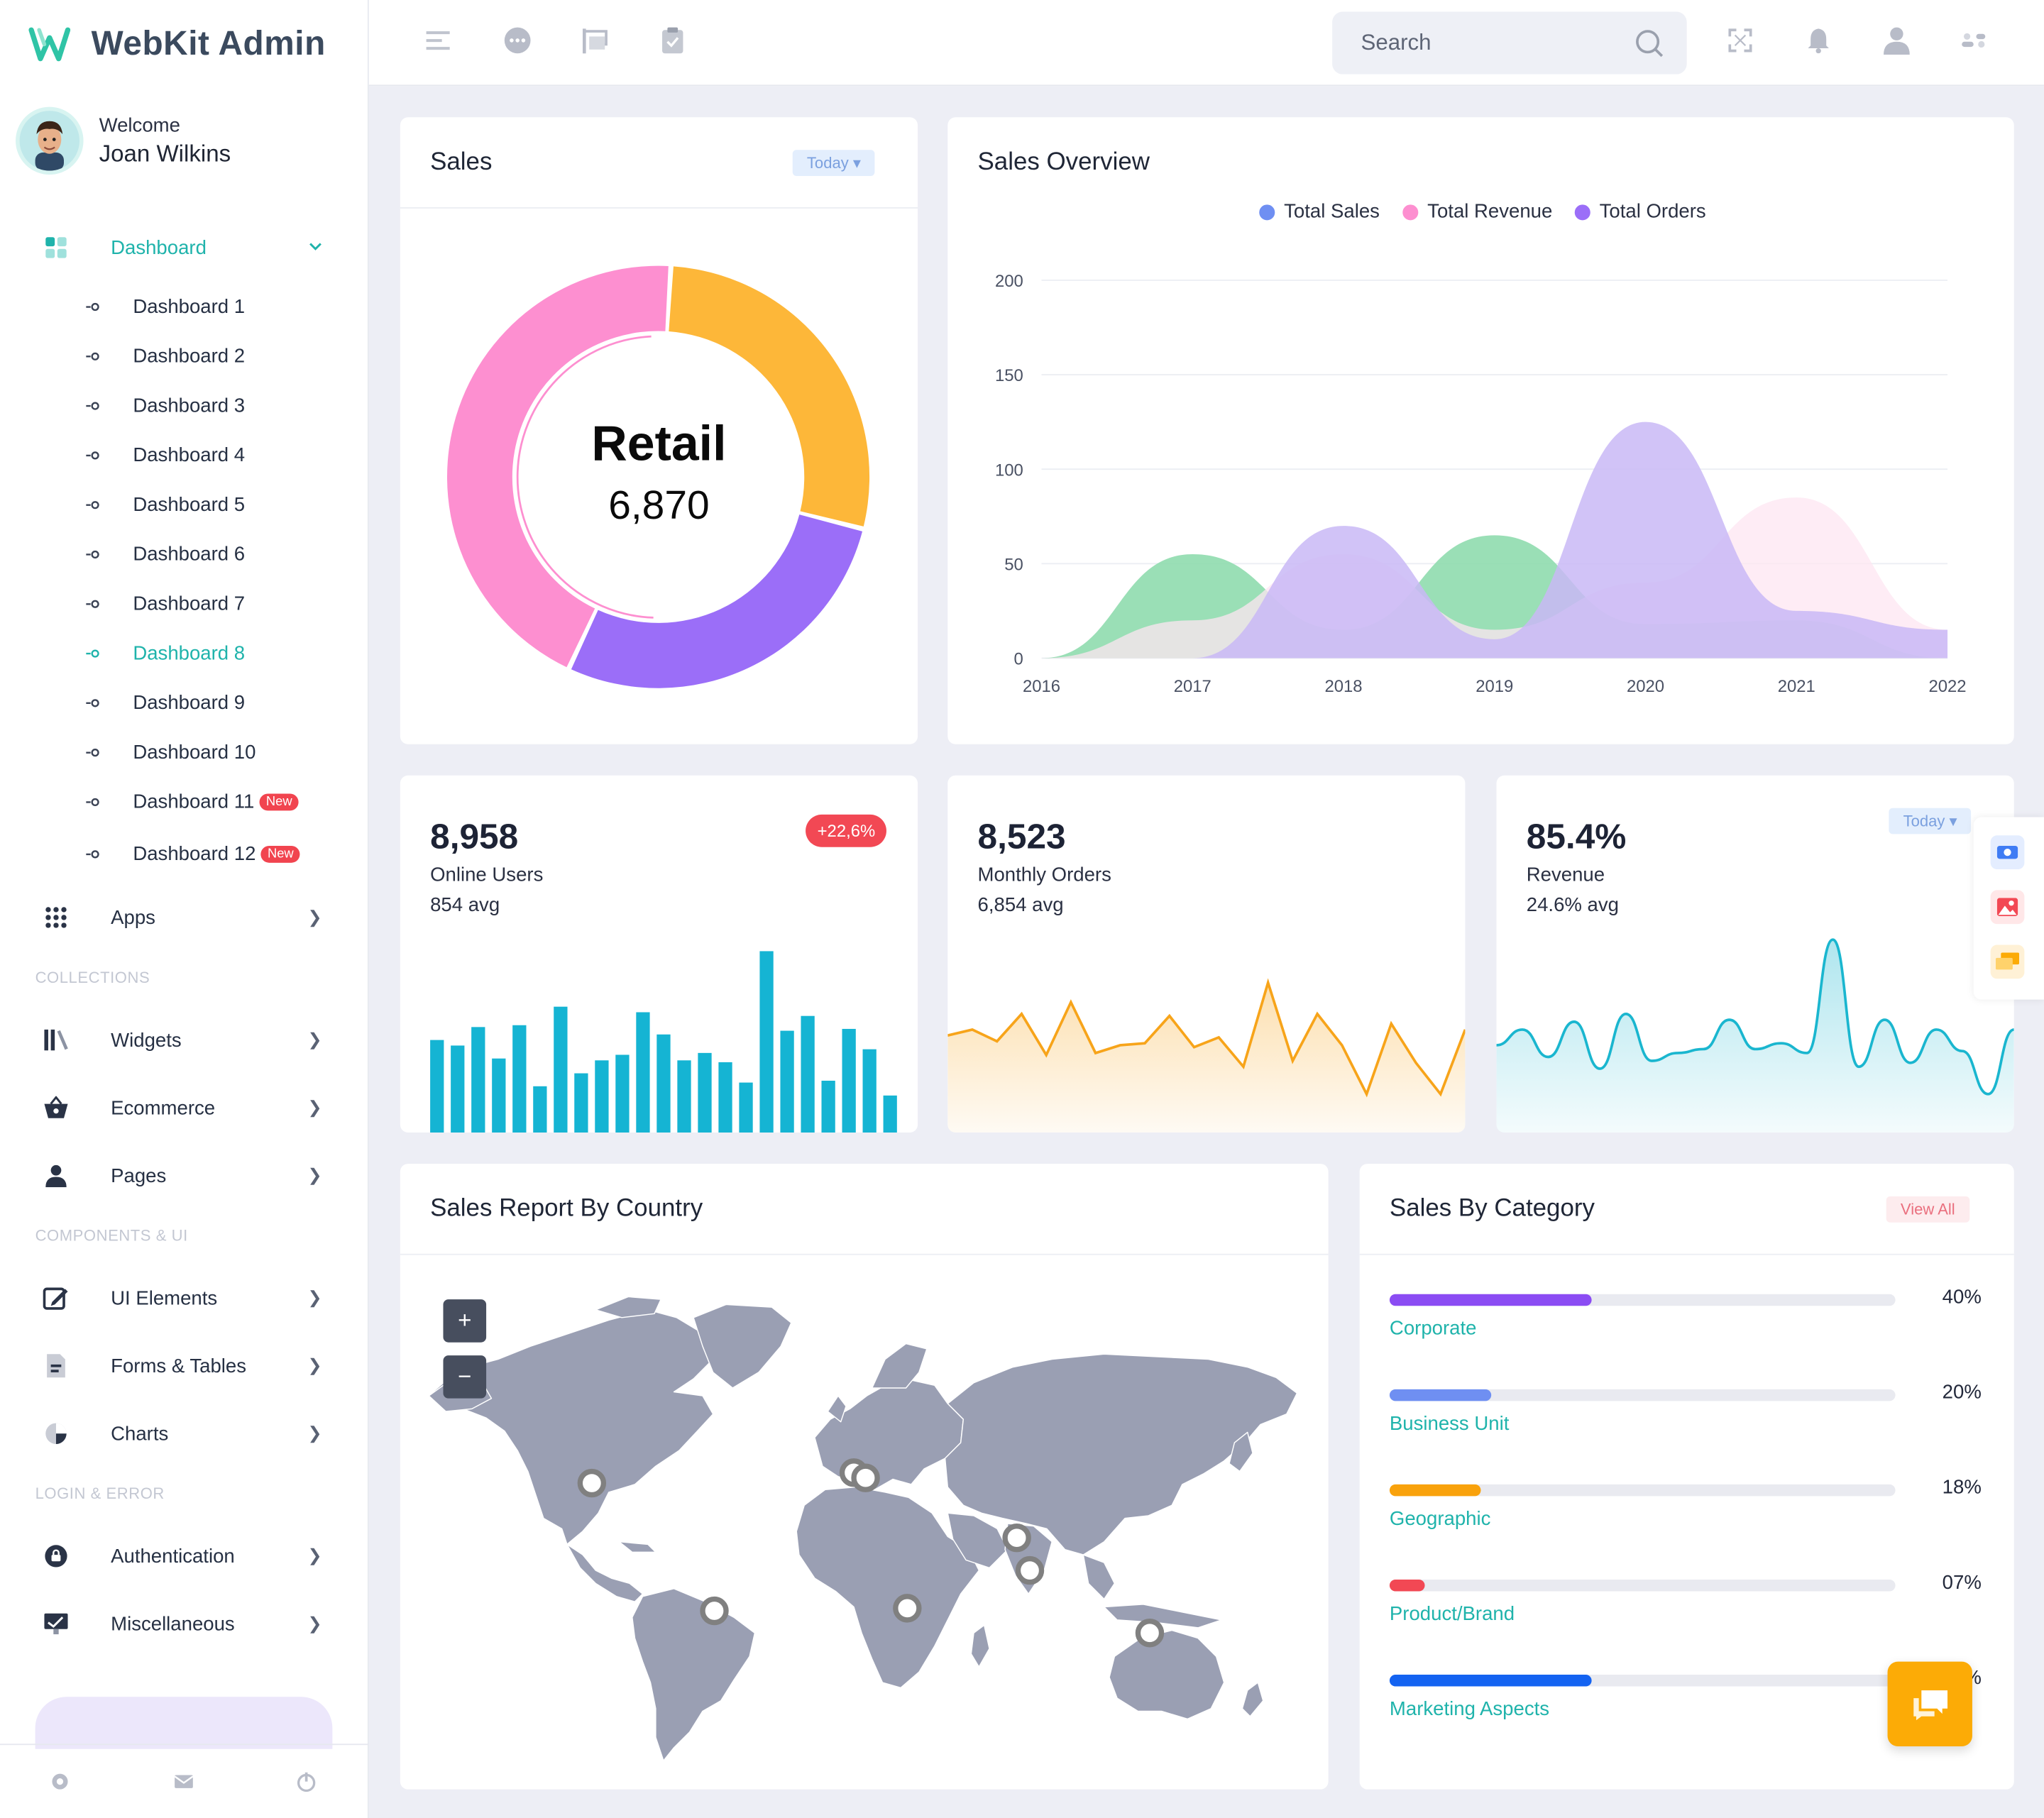 This screenshot has height=1818, width=2044. Describe the element at coordinates (184, 505) in the screenshot. I see `sidebar-subitem-dashboard-5: Dashboard 5` at that location.